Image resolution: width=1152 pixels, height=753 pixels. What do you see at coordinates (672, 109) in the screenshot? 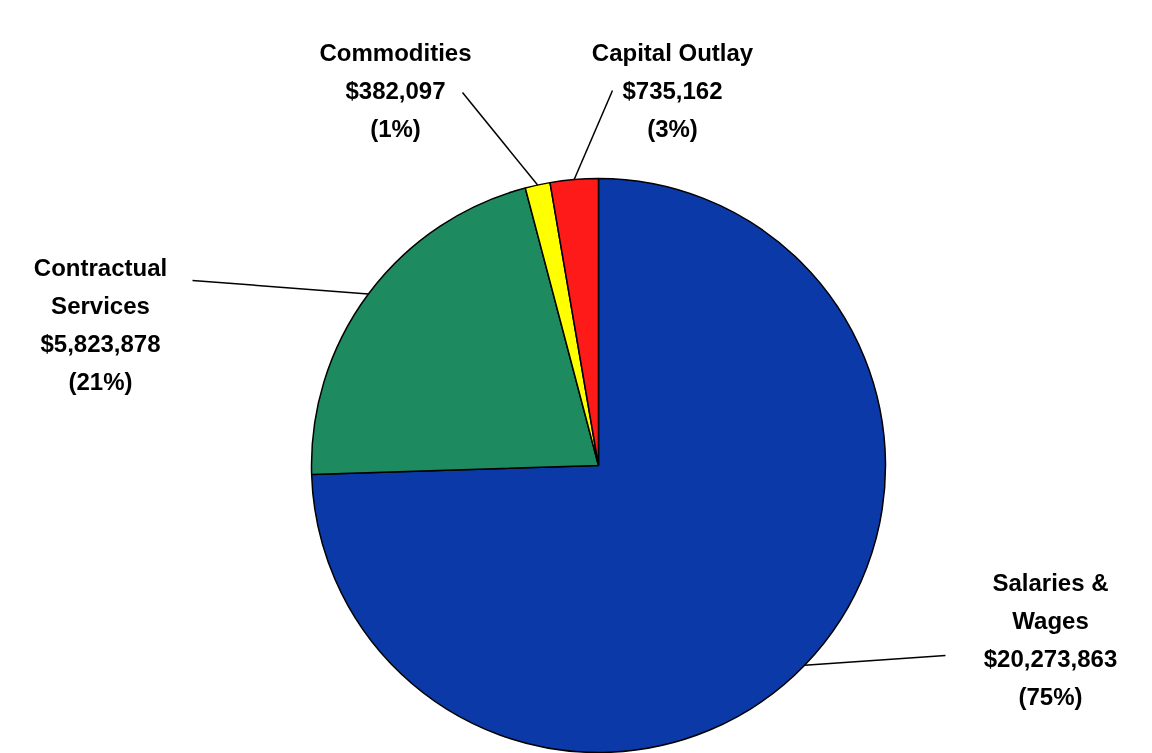
I see `data-label: $735,162 (3%)` at bounding box center [672, 109].